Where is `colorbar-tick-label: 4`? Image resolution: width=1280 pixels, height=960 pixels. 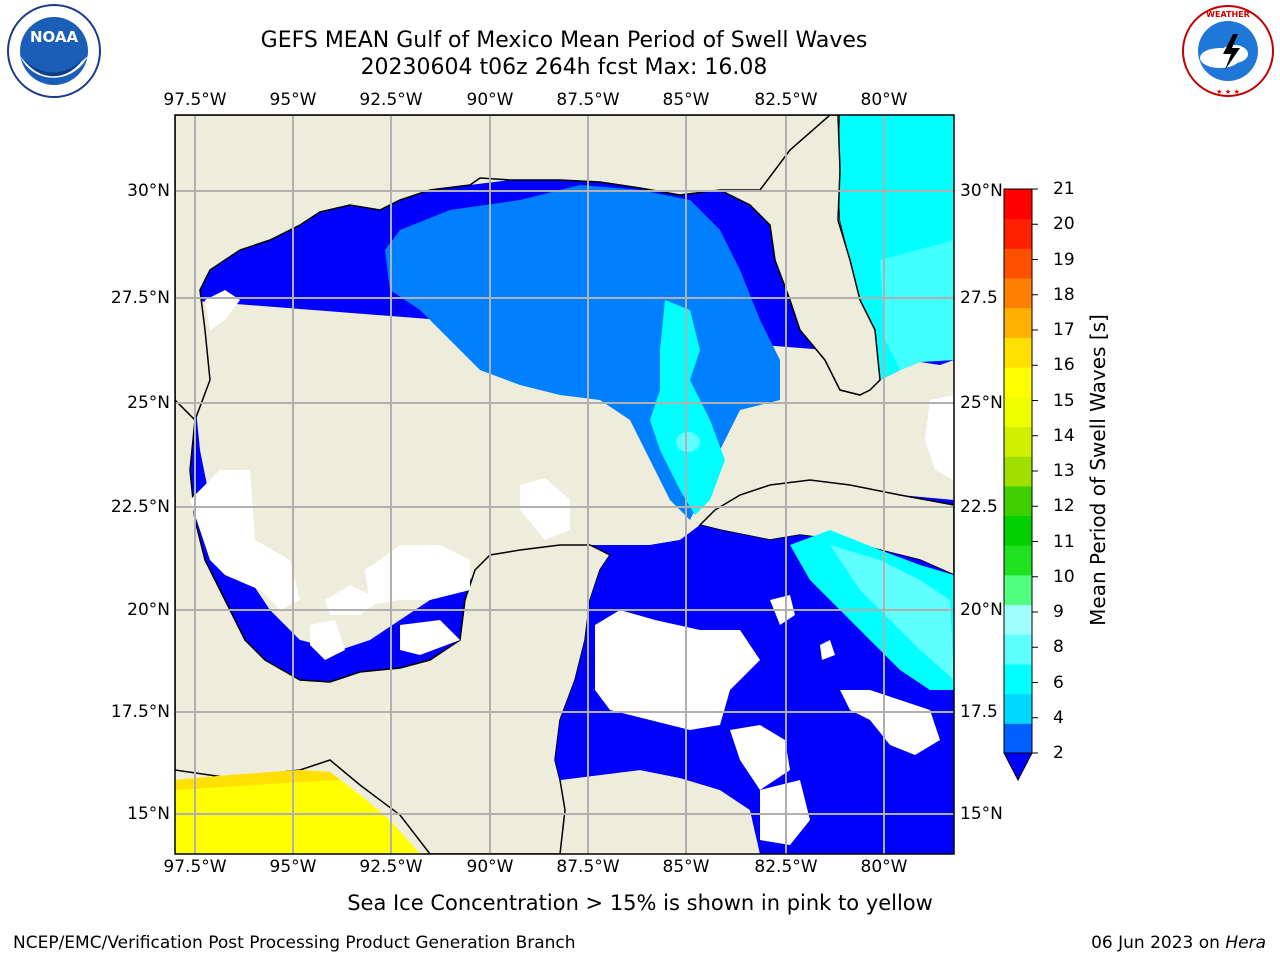 colorbar-tick-label: 4 is located at coordinates (1058, 717).